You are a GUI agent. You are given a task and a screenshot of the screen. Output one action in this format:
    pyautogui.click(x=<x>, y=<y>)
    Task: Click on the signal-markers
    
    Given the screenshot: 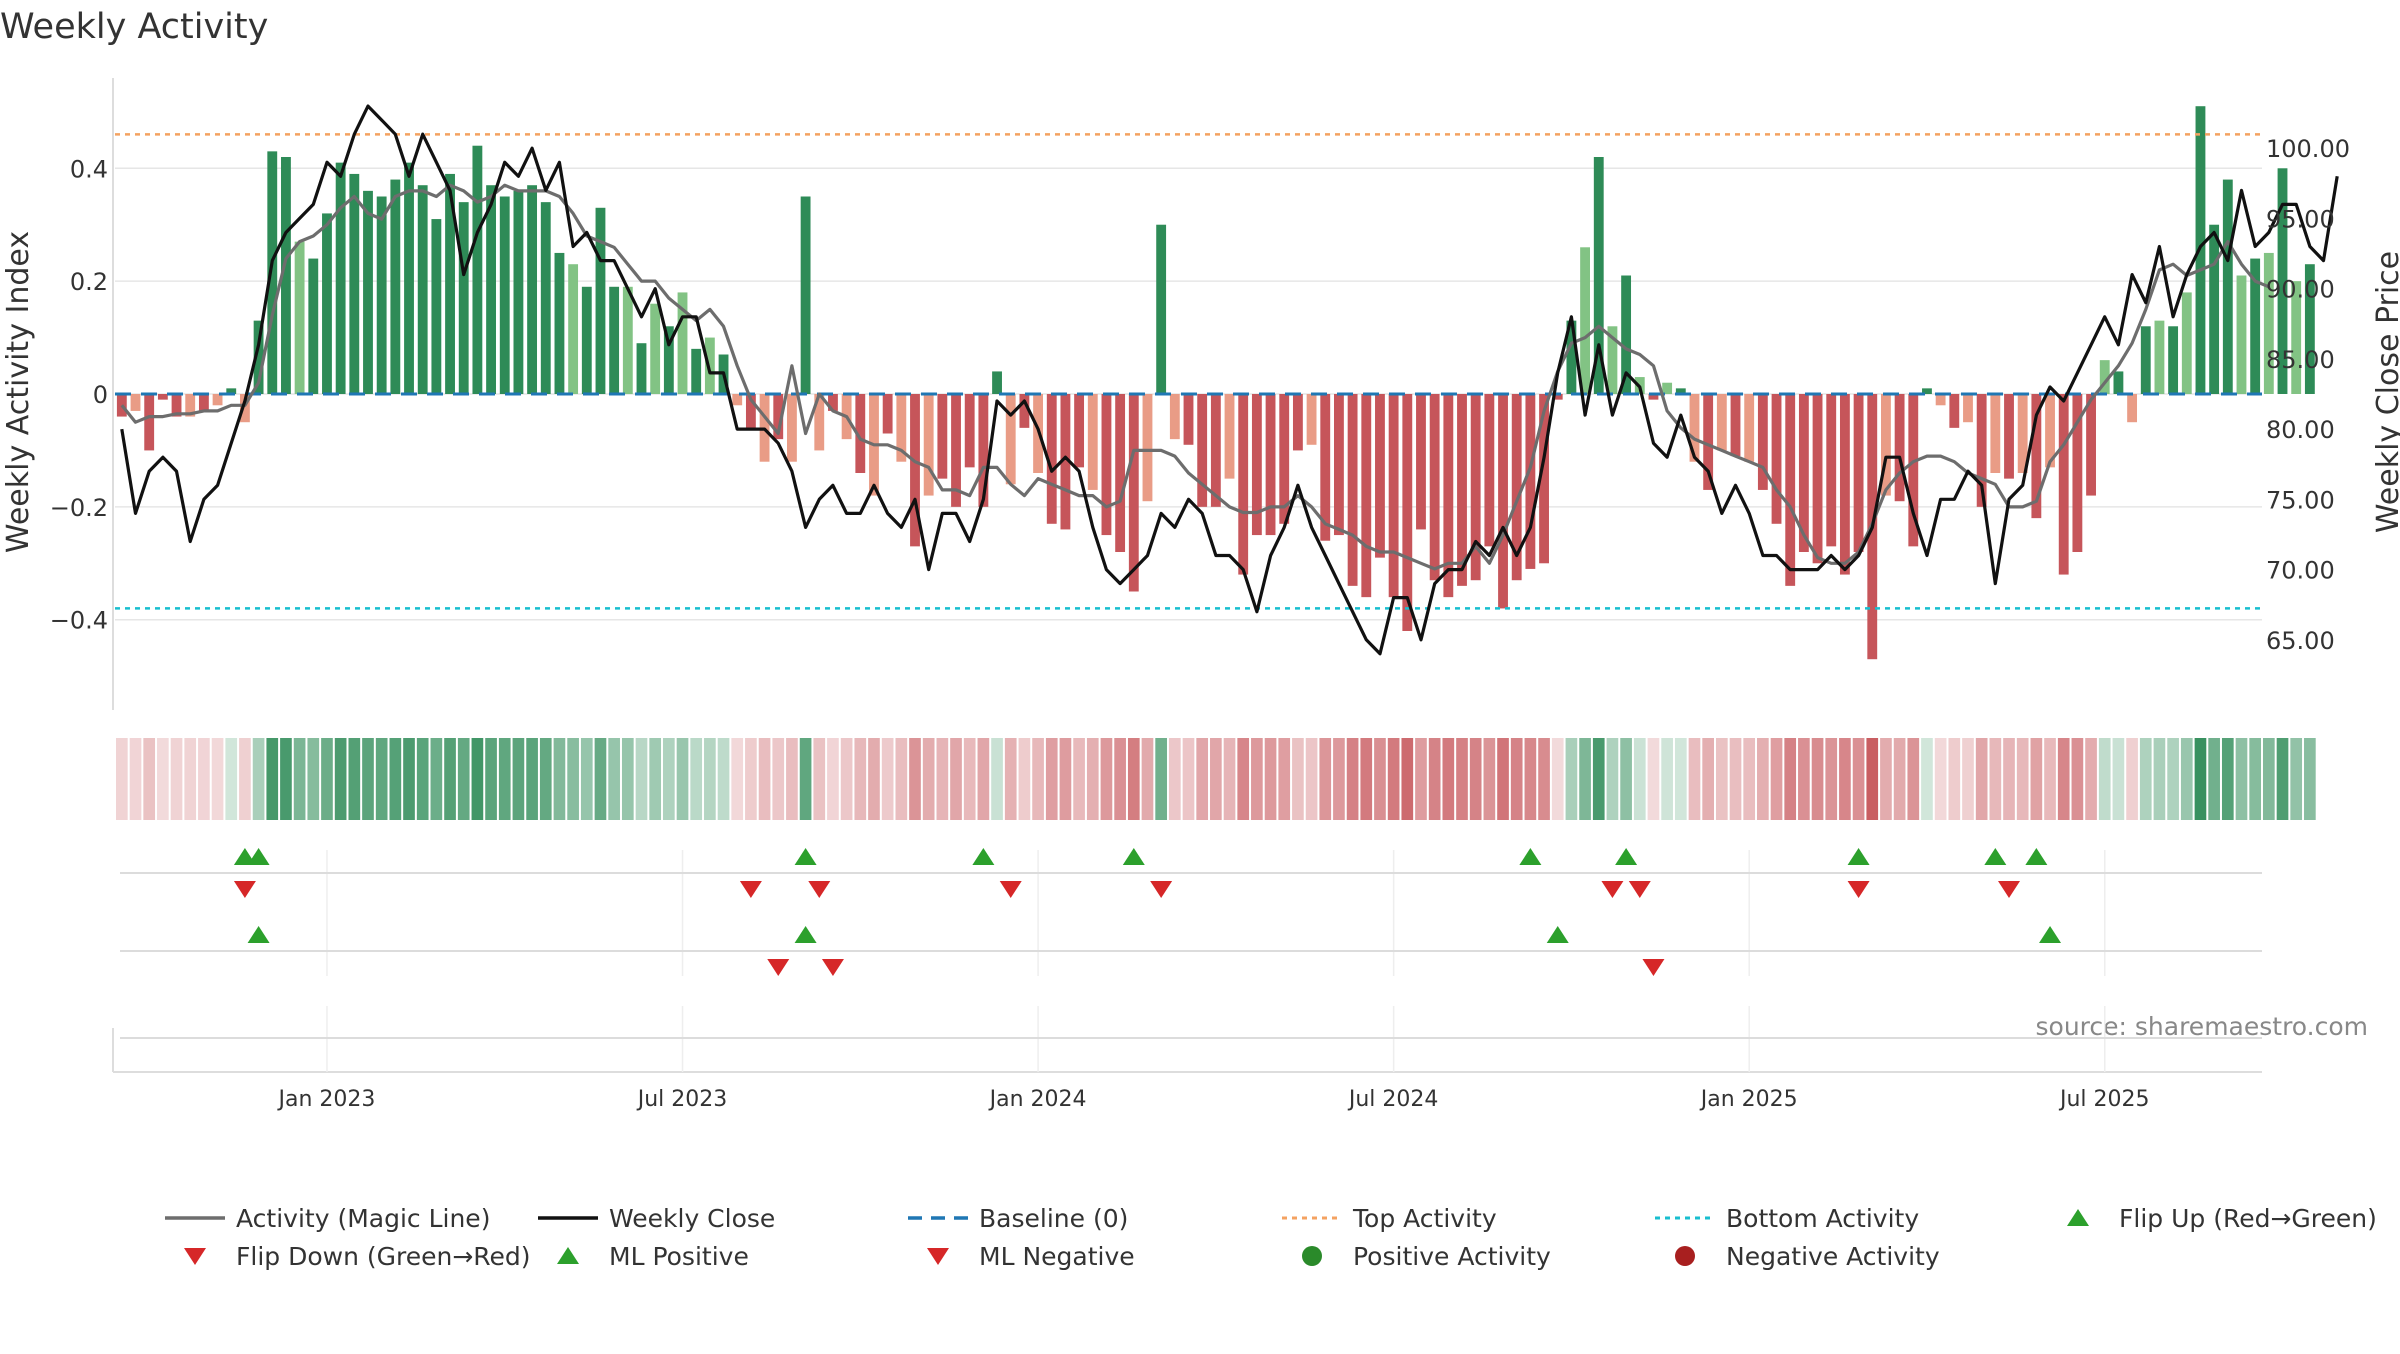 What is the action you would take?
    pyautogui.click(x=1147, y=912)
    